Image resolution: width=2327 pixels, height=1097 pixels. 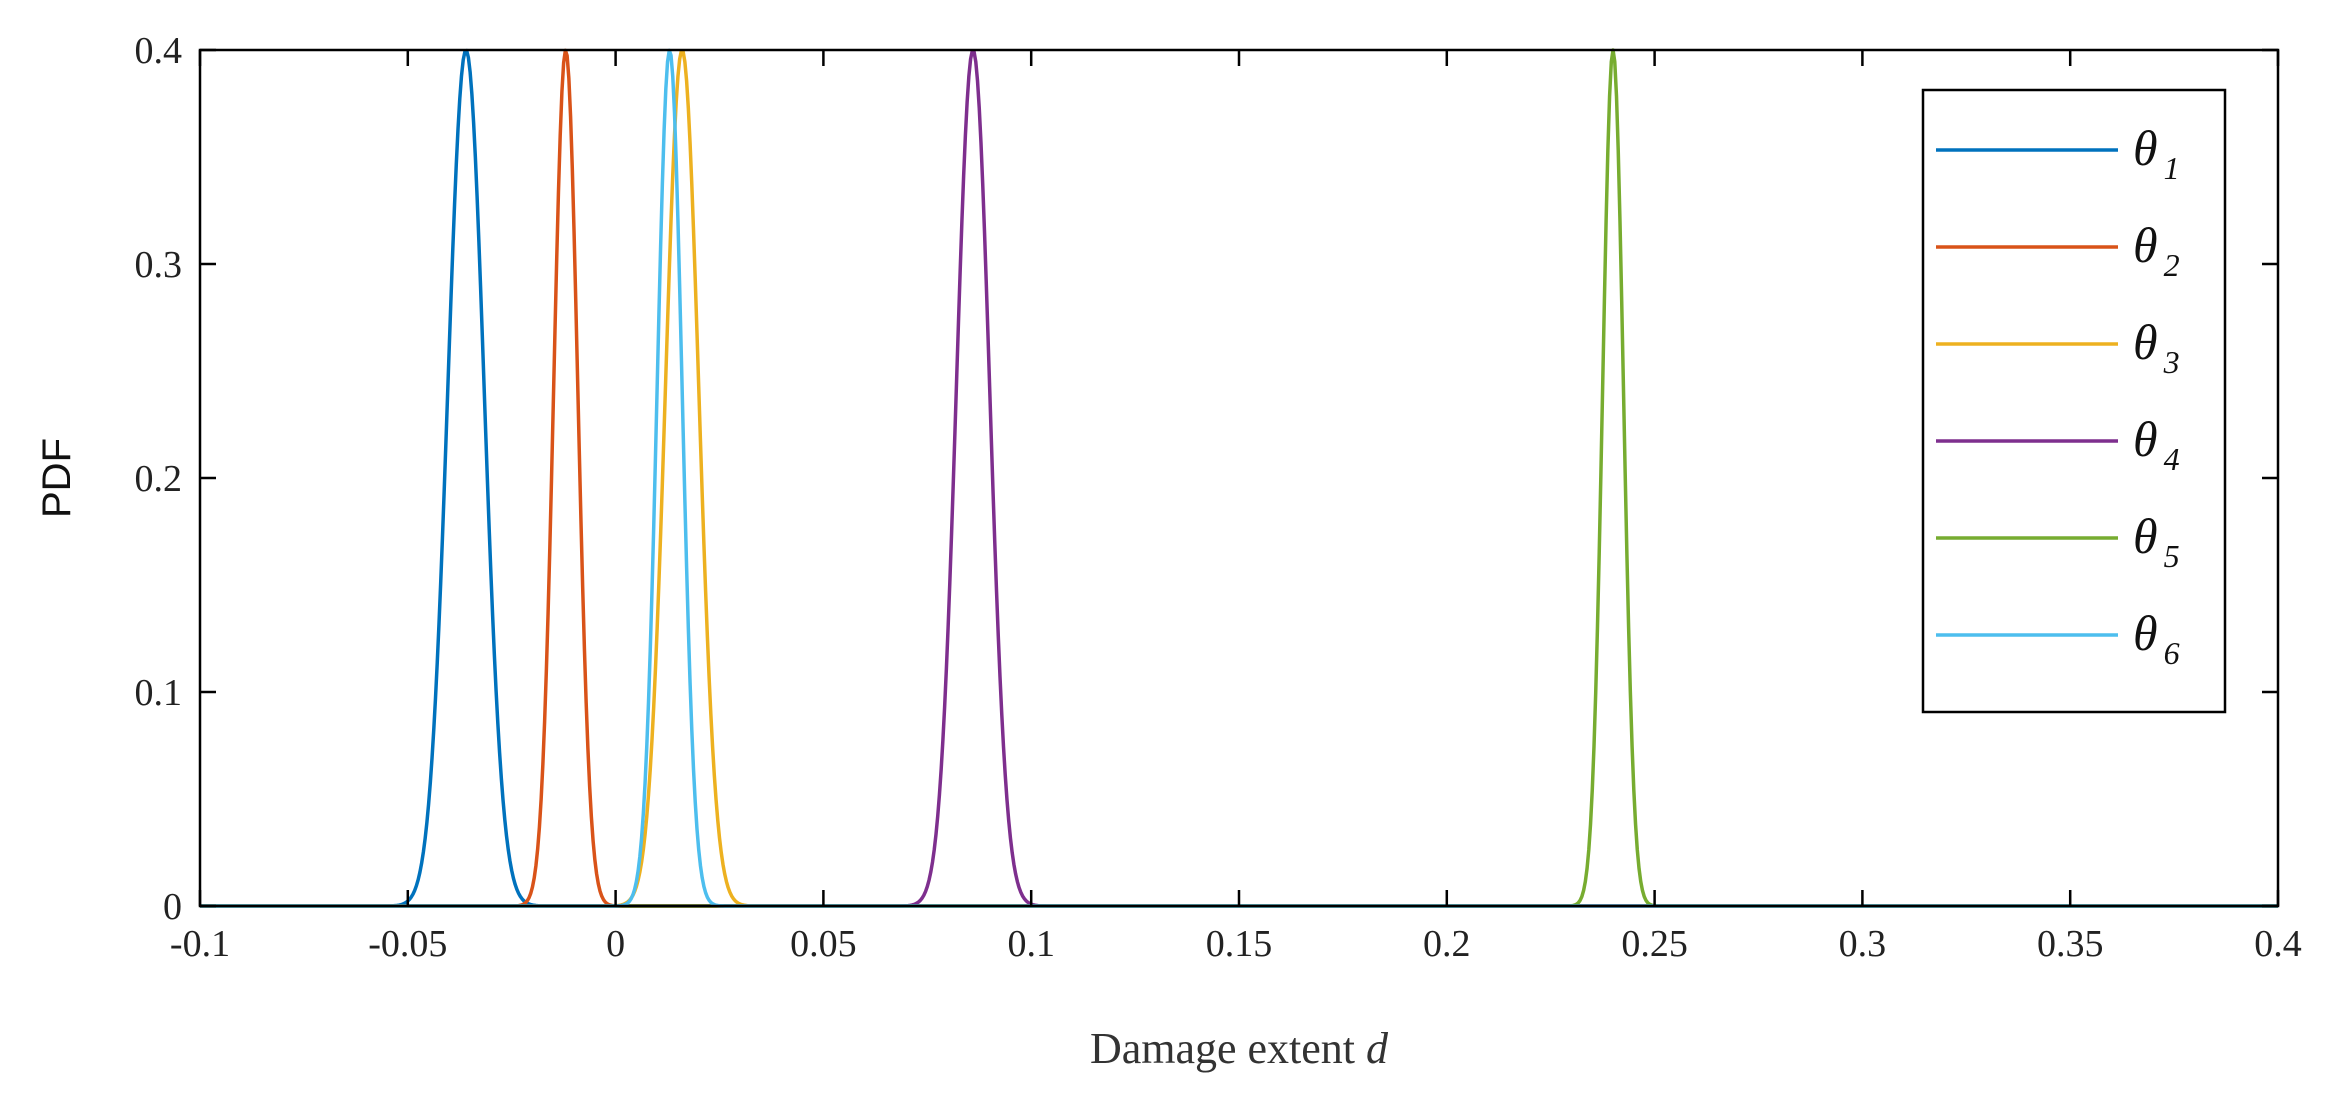 What do you see at coordinates (159, 693) in the screenshot?
I see `y-tick-label: 0.1` at bounding box center [159, 693].